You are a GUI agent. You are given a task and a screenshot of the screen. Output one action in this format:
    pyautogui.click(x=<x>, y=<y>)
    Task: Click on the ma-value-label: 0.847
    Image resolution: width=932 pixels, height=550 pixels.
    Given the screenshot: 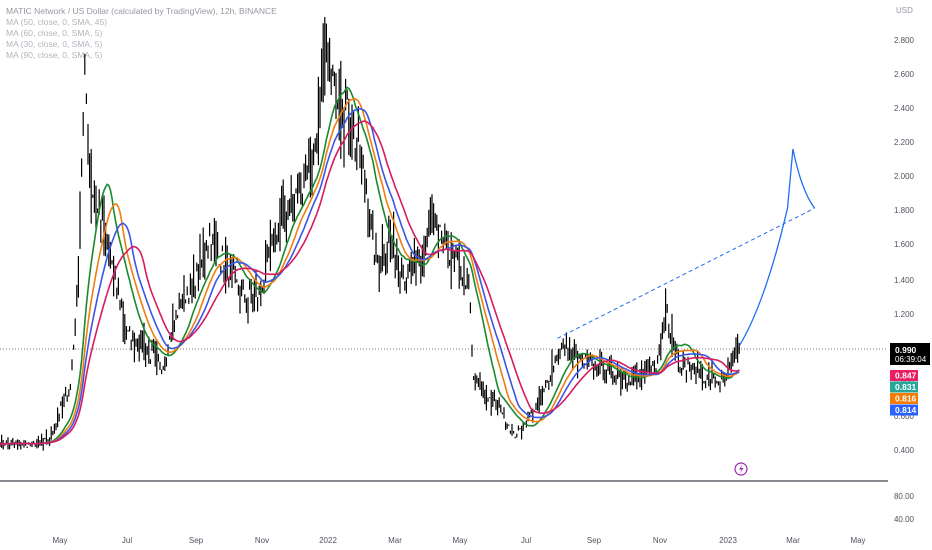 What is the action you would take?
    pyautogui.click(x=906, y=376)
    